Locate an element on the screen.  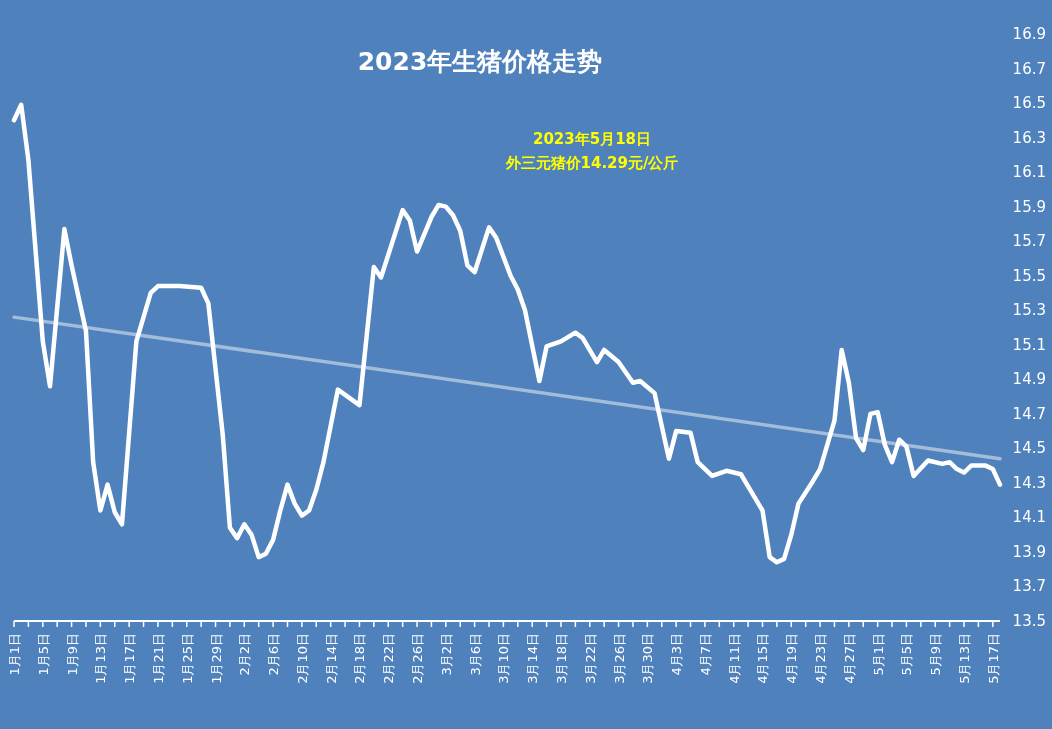
y-tick-label: 14.1 is located at coordinates (1029, 517).